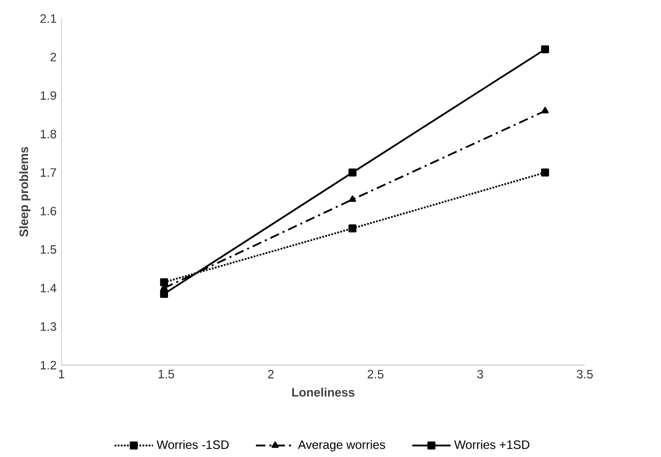 This screenshot has width=661, height=457. Describe the element at coordinates (166, 374) in the screenshot. I see `x-tick-label: 1.5` at that location.